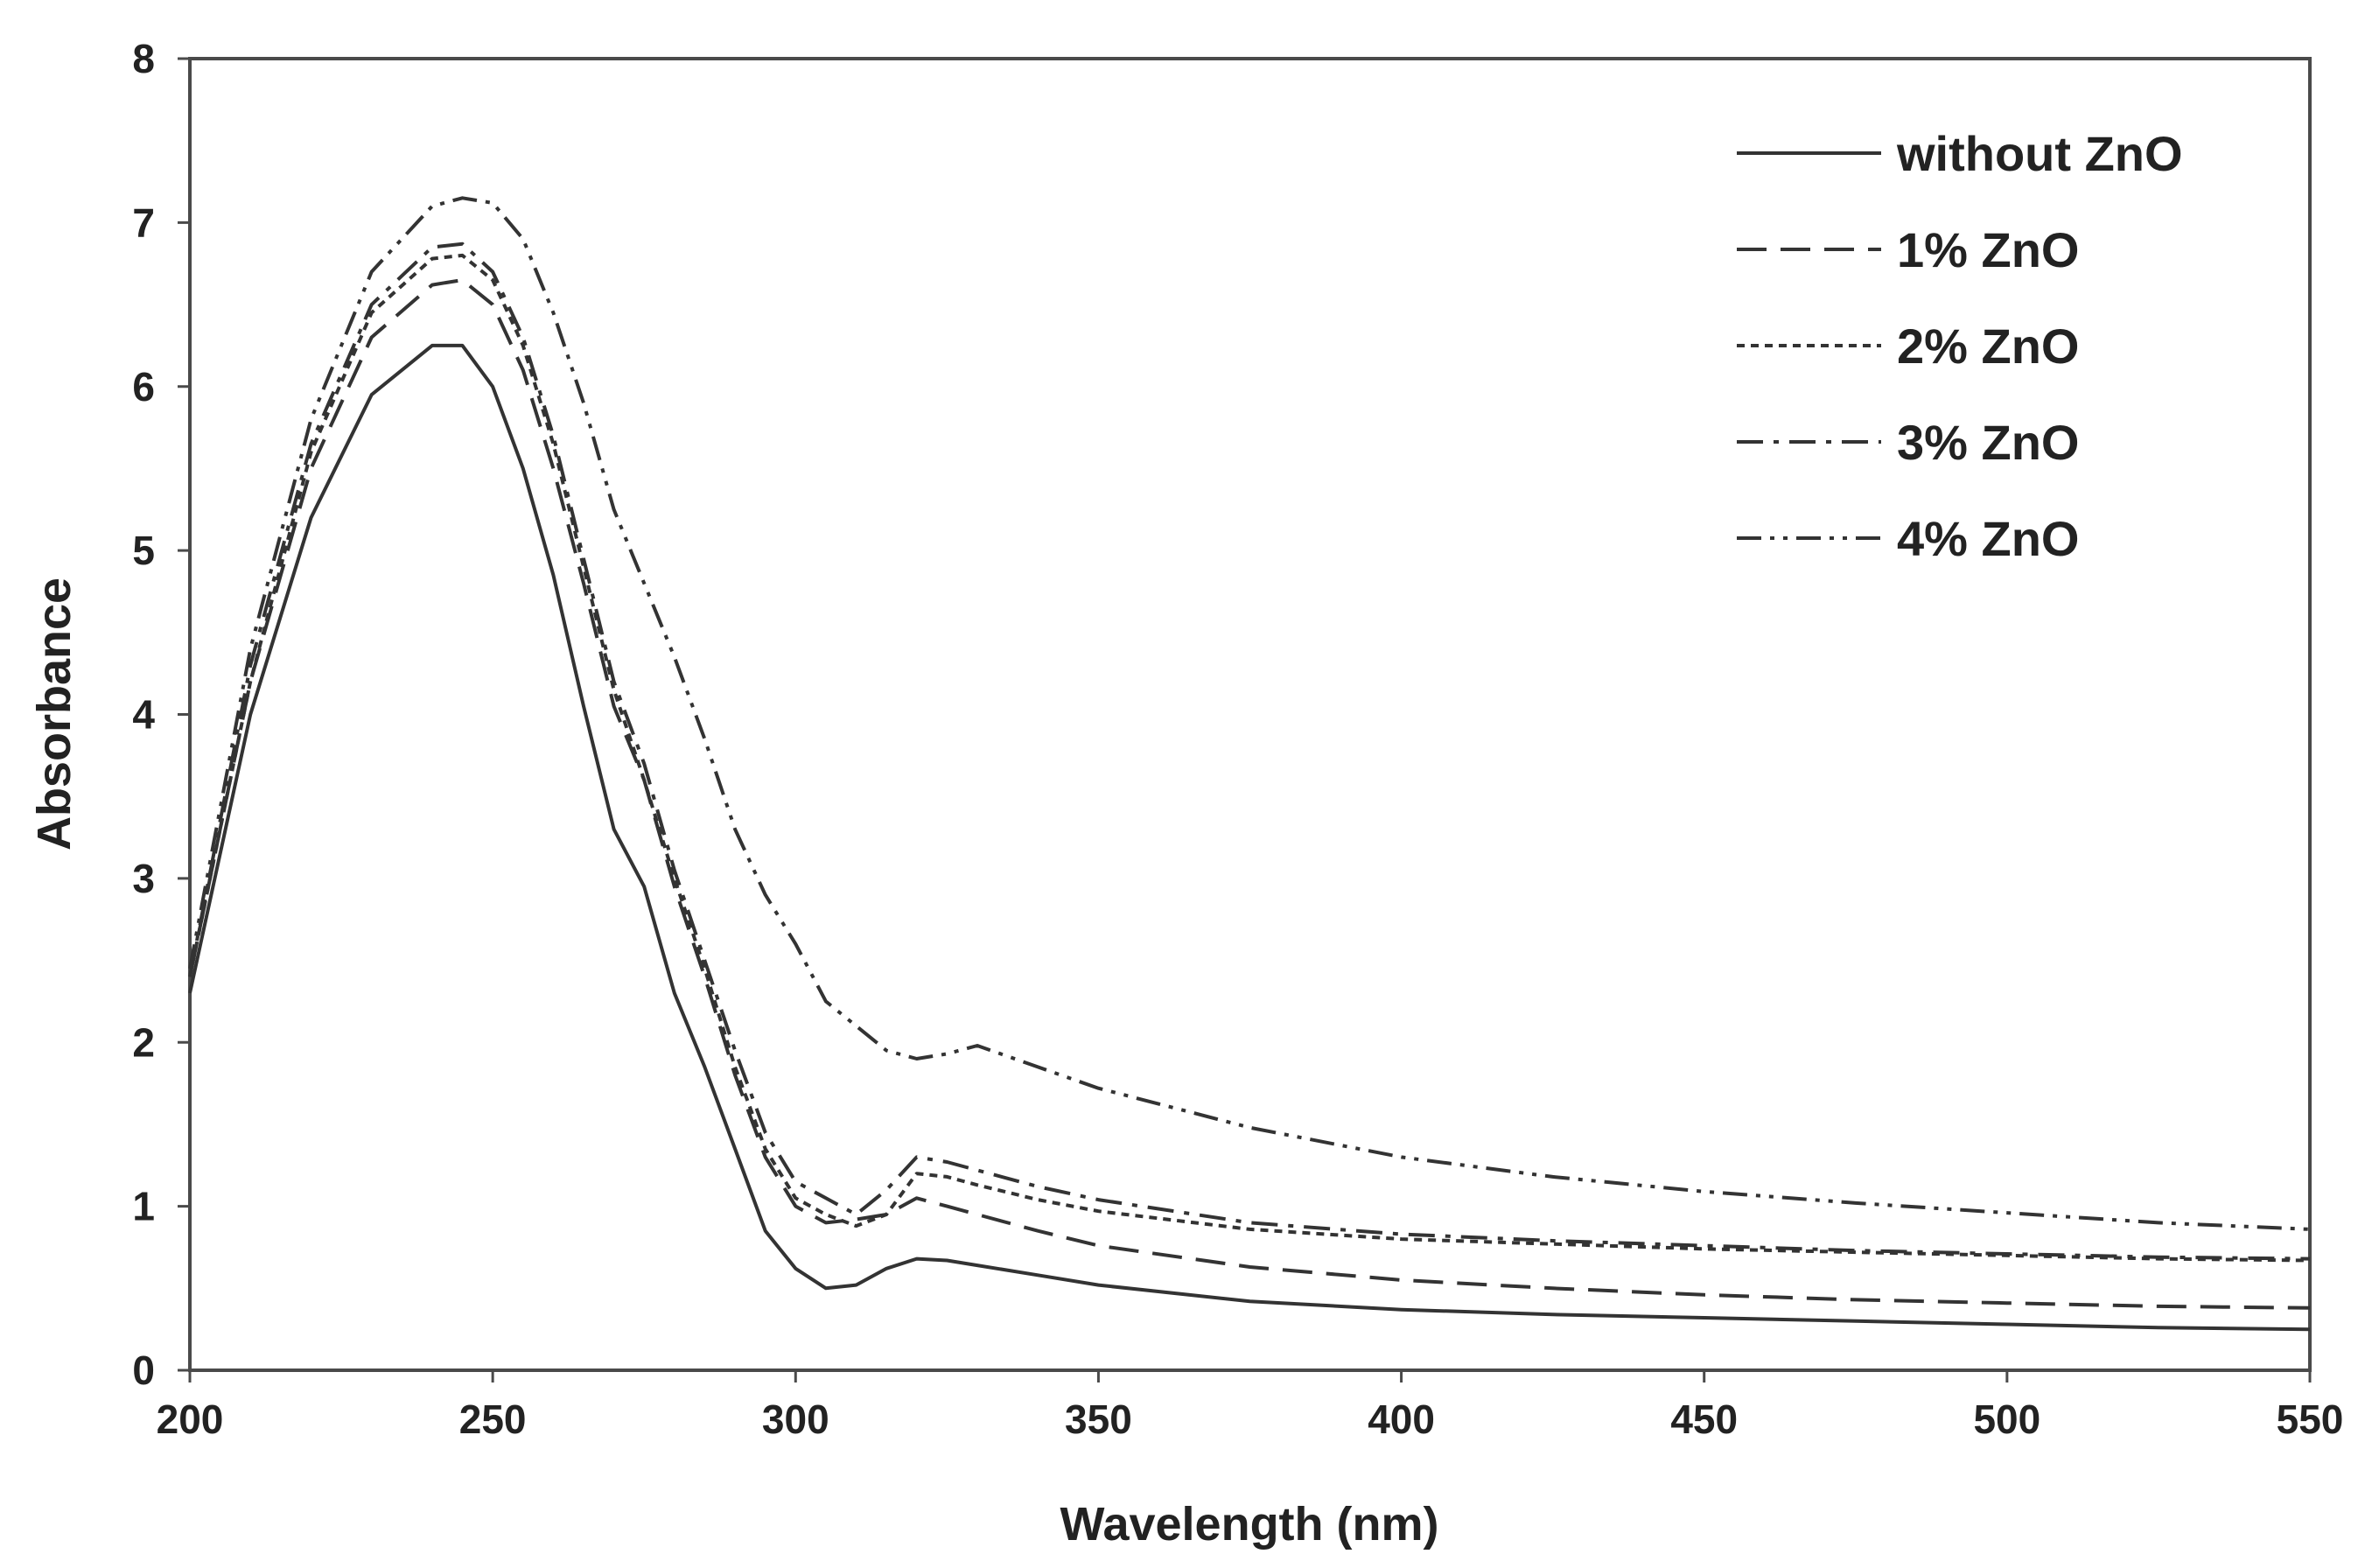 The image size is (2365, 1568). I want to click on legend-label: 3% ZnO, so click(1988, 442).